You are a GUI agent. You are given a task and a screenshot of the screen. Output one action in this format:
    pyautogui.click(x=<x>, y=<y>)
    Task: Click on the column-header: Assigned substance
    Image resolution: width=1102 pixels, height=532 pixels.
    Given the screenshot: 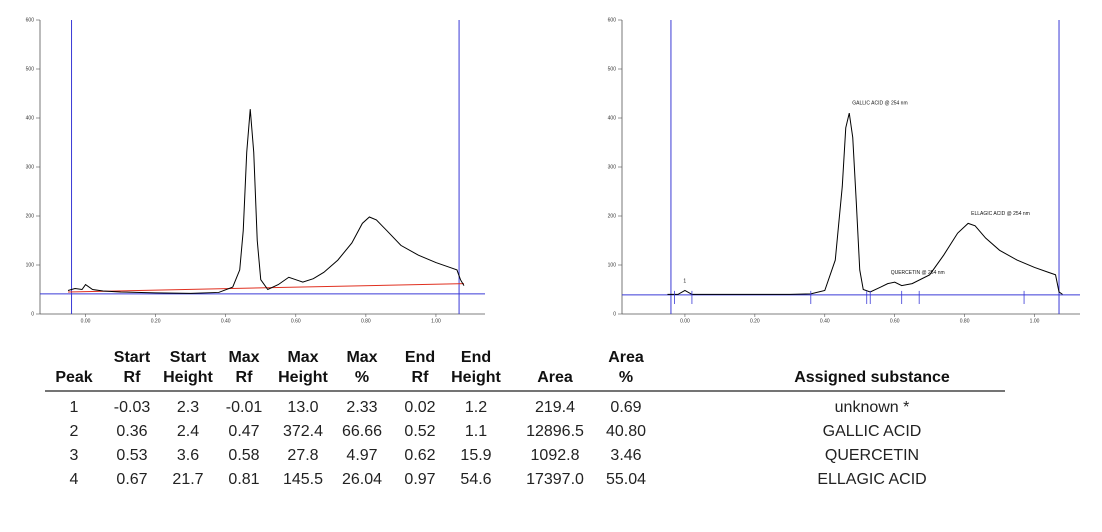 What is the action you would take?
    pyautogui.click(x=872, y=377)
    